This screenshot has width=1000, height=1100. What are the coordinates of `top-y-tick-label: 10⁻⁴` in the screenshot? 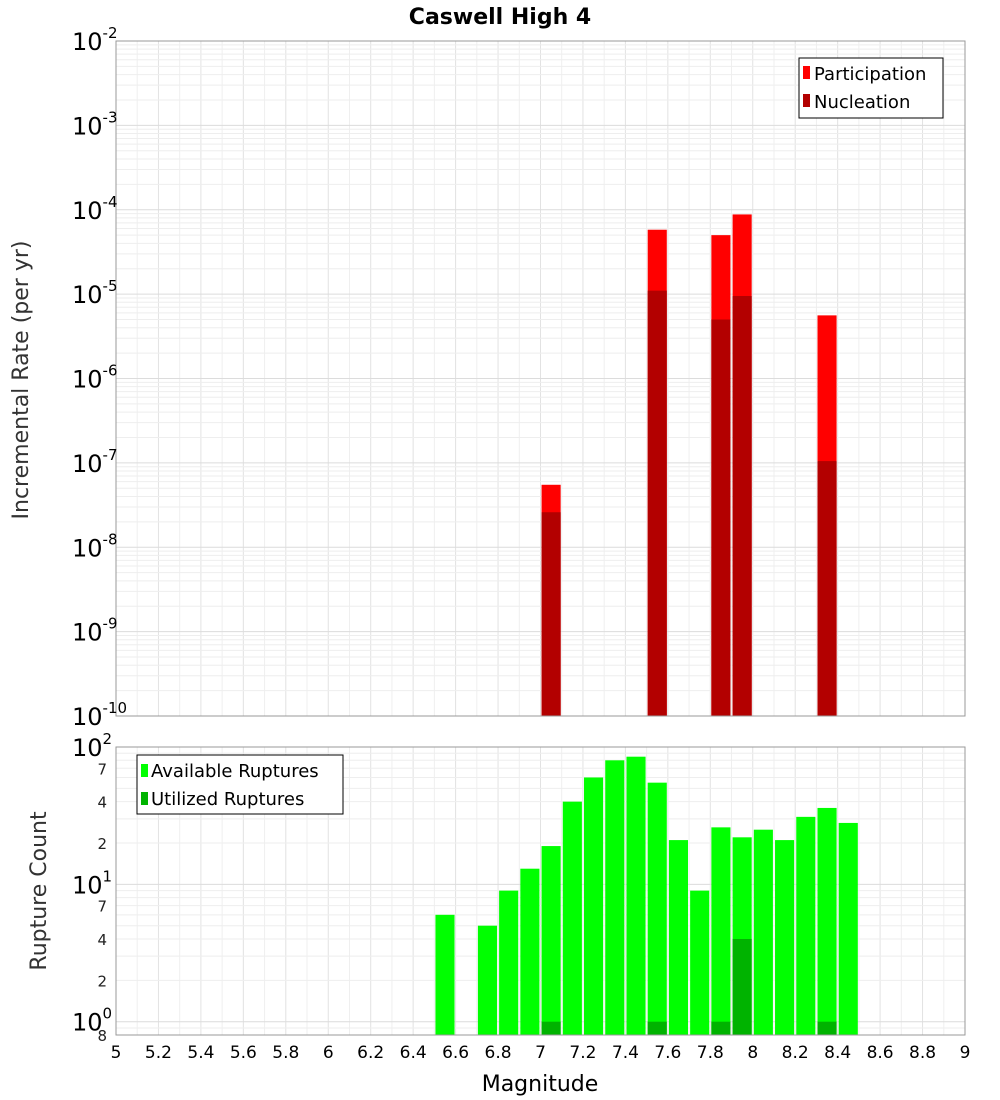 It's located at (95, 209).